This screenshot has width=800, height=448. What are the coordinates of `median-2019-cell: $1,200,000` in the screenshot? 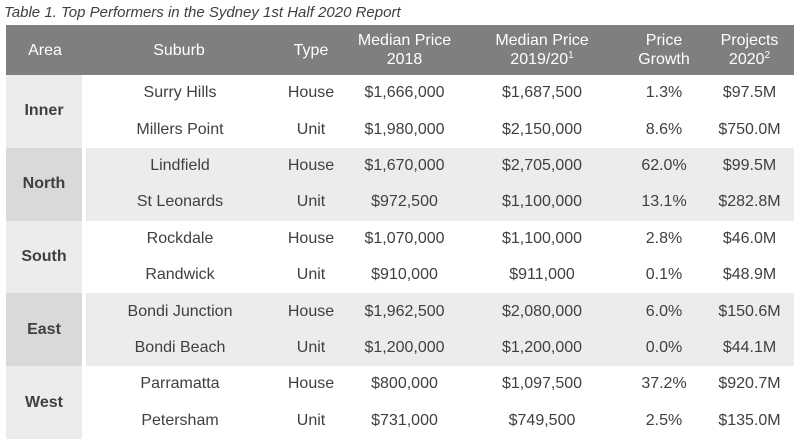 It's located at (542, 348).